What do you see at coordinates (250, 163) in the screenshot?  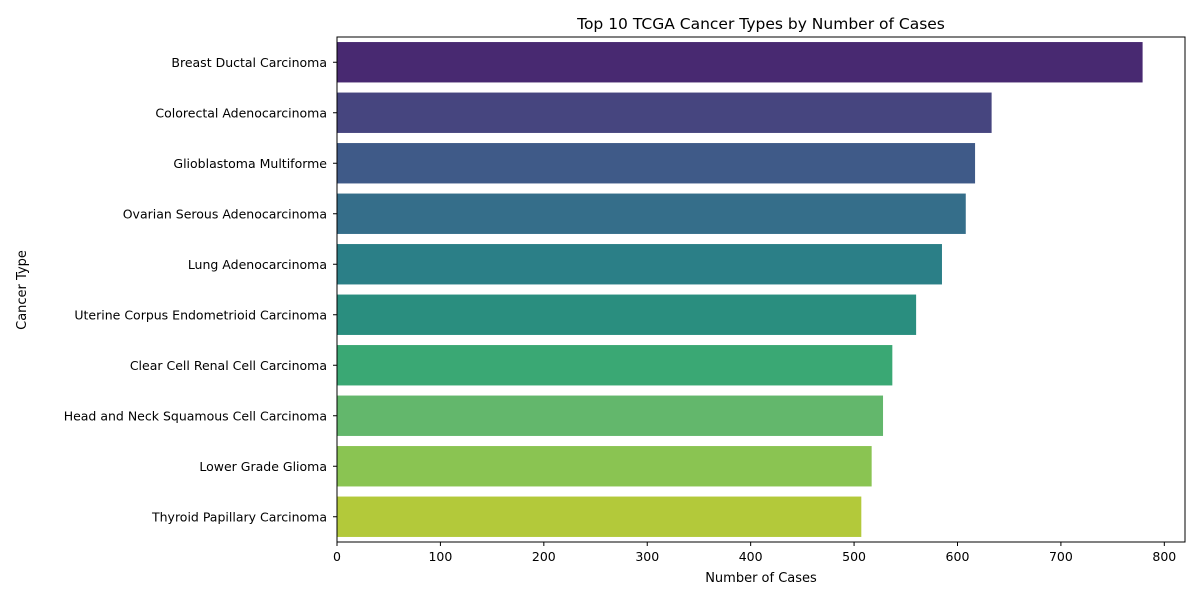 I see `y-tick-label: Glioblastoma Multiforme` at bounding box center [250, 163].